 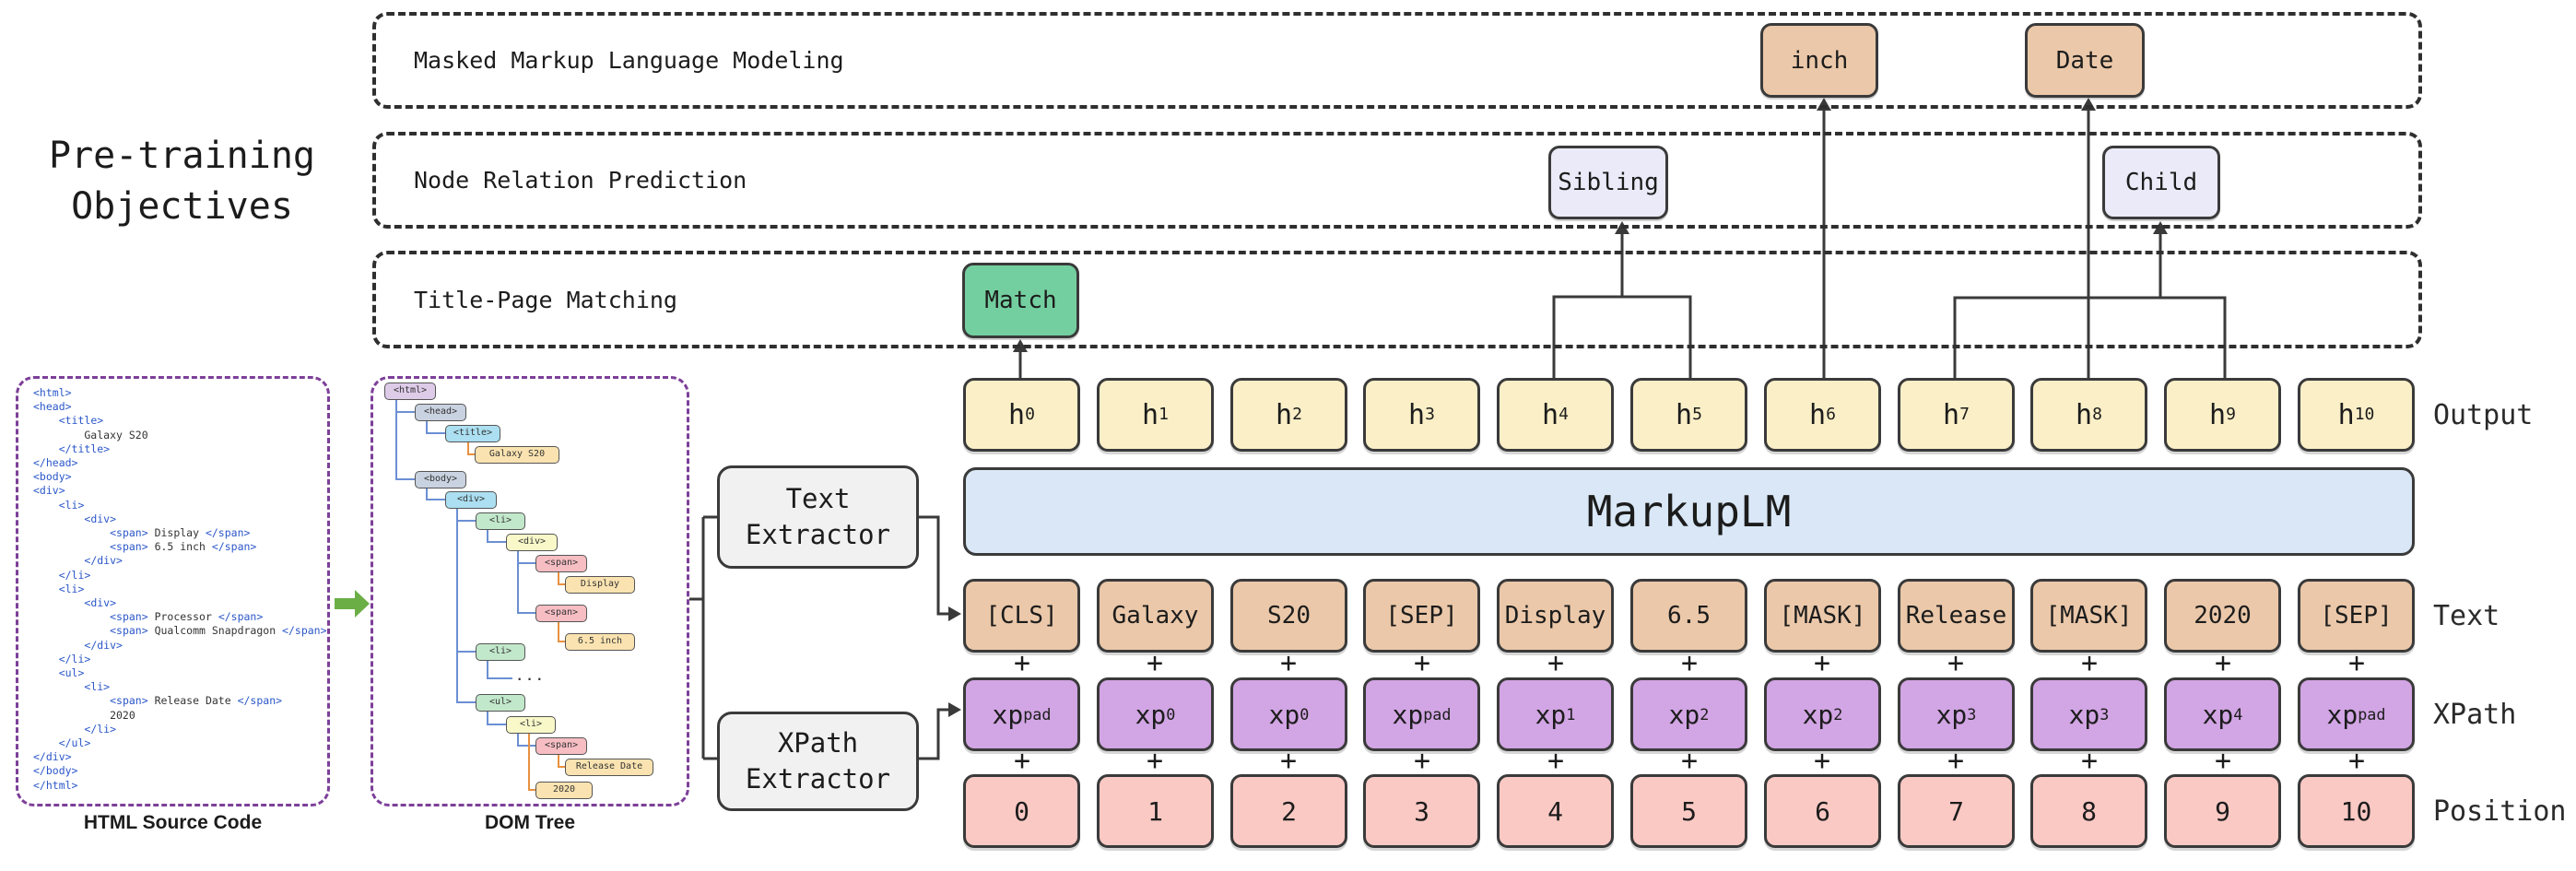 I want to click on row-label-xpath: XPath, so click(x=2475, y=714).